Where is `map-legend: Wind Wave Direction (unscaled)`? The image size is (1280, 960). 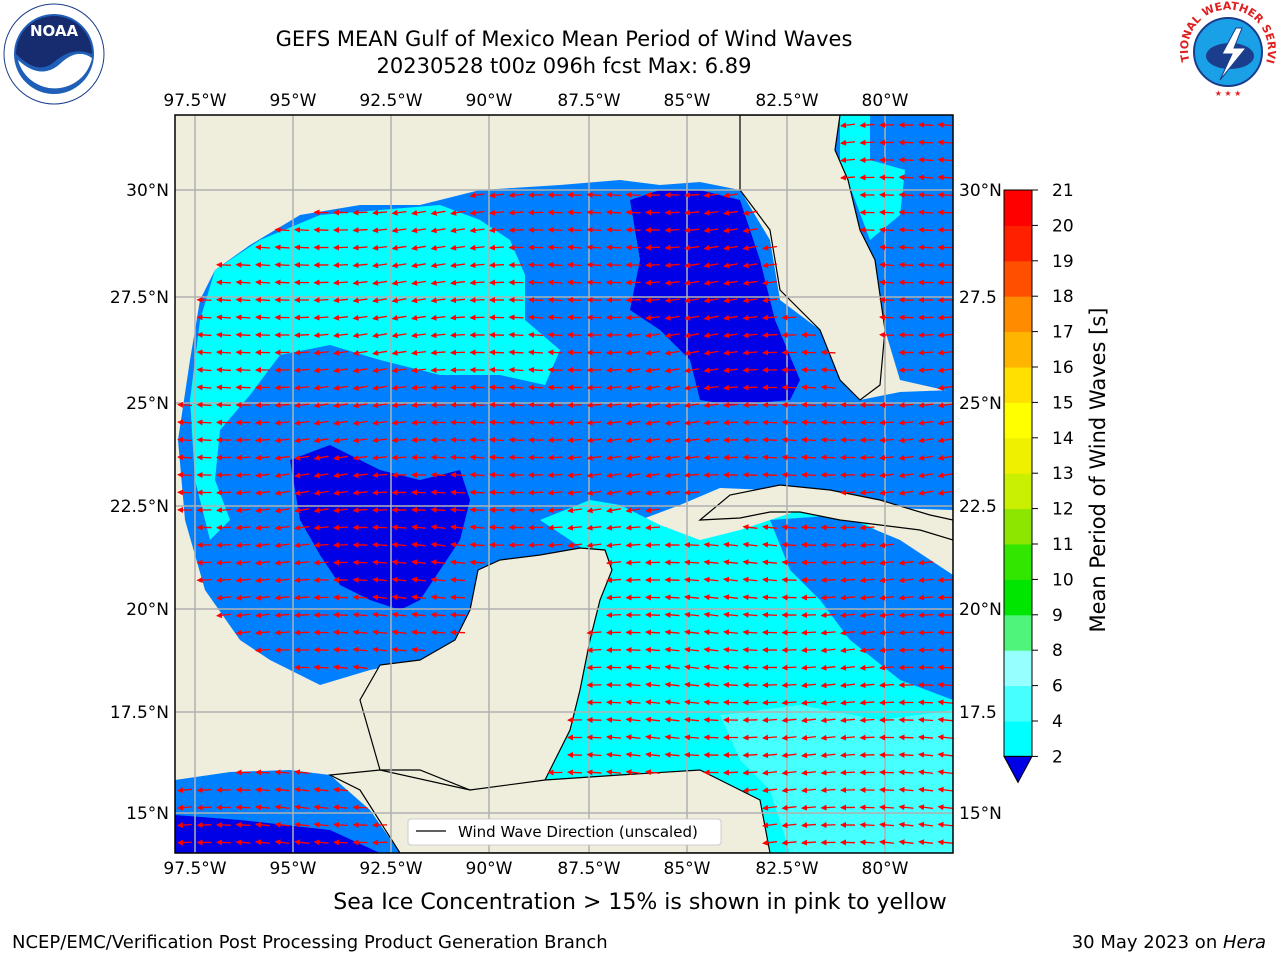 map-legend: Wind Wave Direction (unscaled) is located at coordinates (564, 832).